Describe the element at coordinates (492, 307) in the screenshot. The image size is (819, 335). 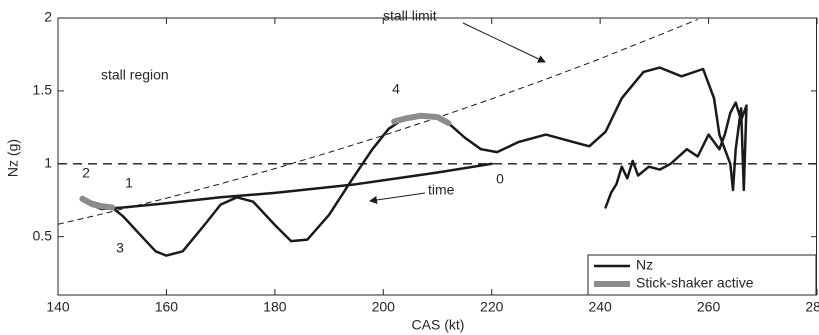
I see `x-tick-label: 220` at that location.